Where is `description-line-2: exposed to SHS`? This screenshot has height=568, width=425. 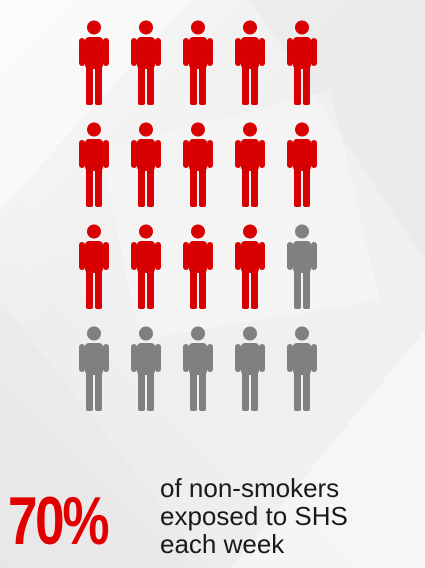
description-line-2: exposed to SHS is located at coordinates (254, 516).